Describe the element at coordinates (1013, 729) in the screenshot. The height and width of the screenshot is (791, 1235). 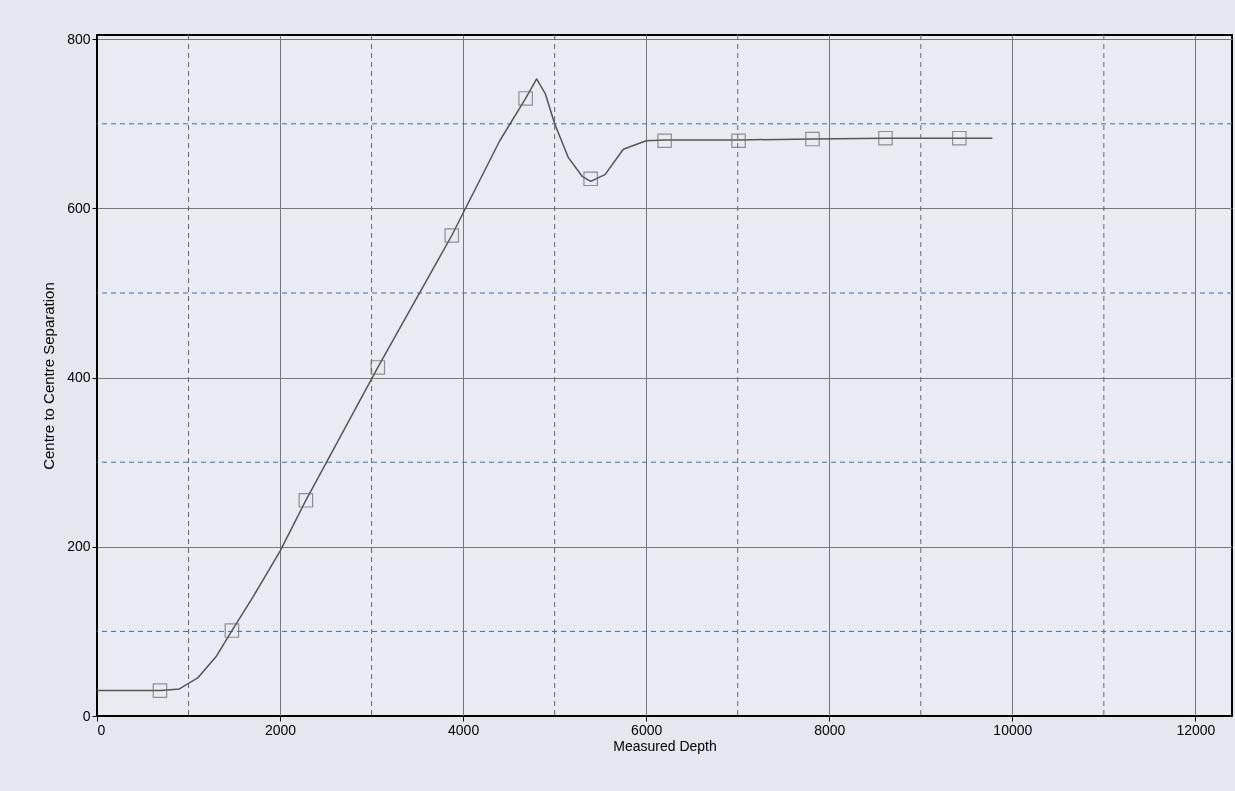
I see `x-tick-label: 10000` at that location.